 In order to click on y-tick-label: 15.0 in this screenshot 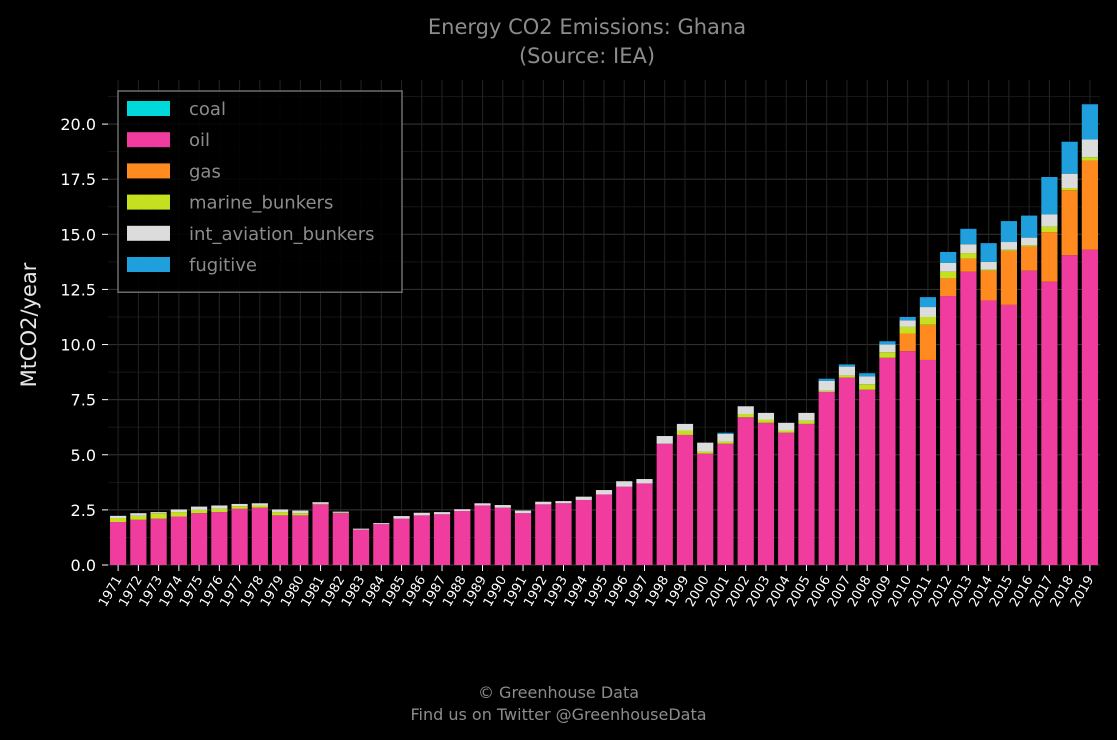, I will do `click(78, 234)`.